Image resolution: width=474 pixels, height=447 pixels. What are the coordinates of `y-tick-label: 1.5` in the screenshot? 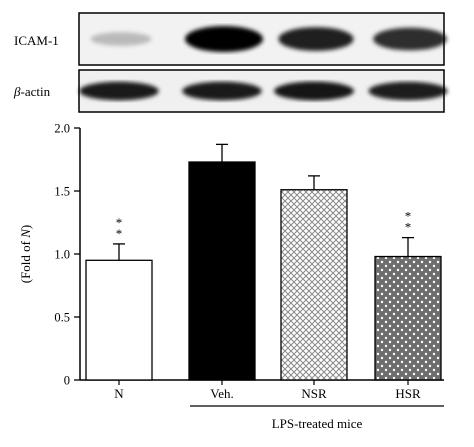 It's located at (62, 192).